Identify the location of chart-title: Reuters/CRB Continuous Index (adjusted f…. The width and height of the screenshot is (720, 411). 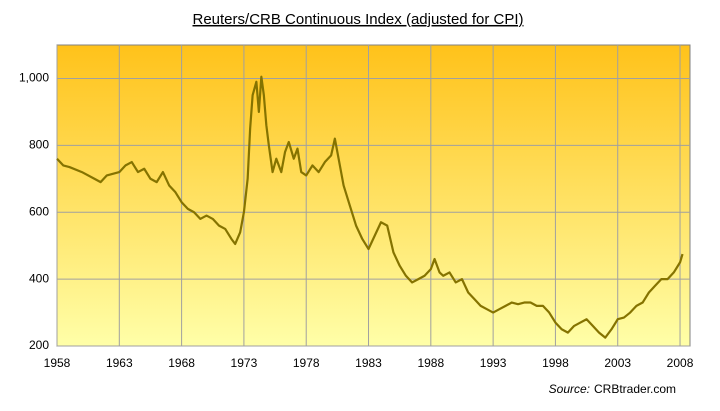
(358, 19).